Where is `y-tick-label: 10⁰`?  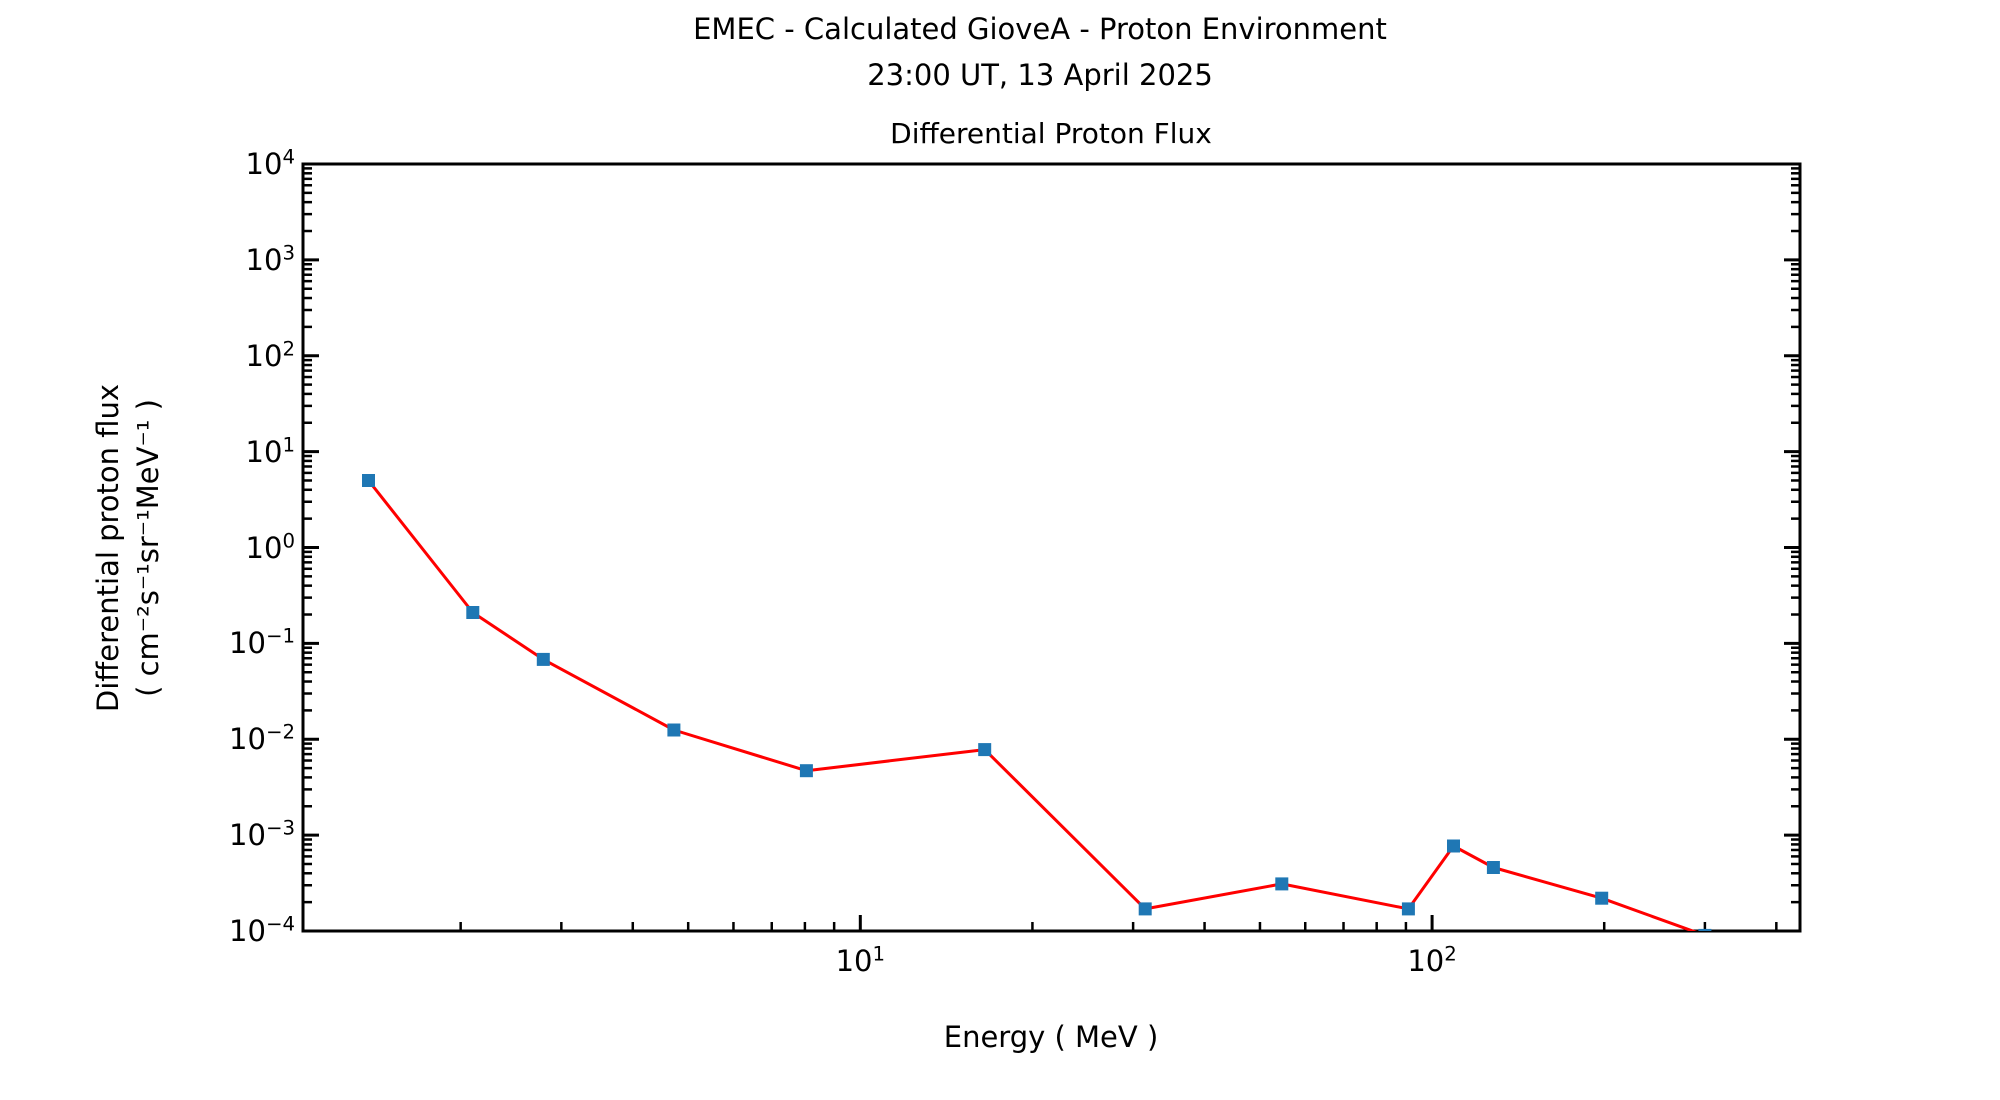 y-tick-label: 10⁰ is located at coordinates (270, 546).